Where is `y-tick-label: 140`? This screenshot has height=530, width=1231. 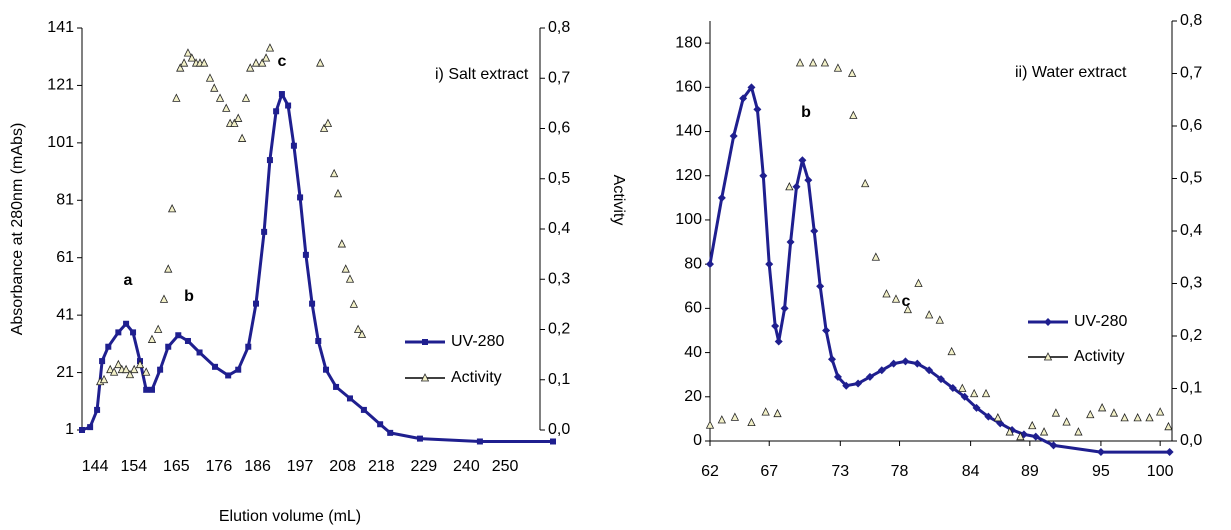 y-tick-label: 140 is located at coordinates (688, 131).